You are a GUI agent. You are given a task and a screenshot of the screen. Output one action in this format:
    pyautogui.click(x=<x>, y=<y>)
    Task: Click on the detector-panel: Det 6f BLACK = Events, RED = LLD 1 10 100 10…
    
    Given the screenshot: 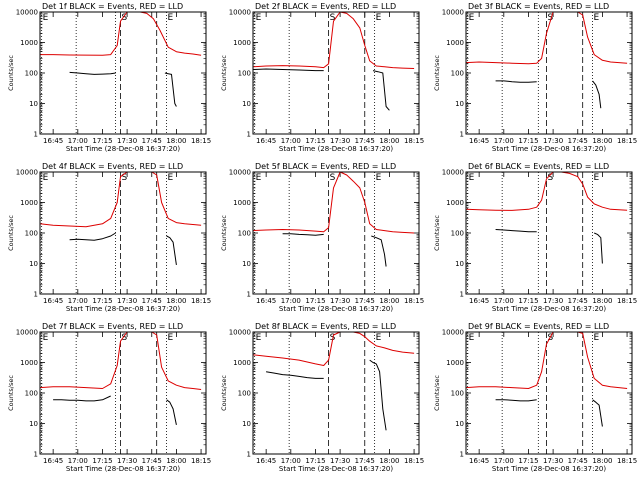 What is the action you would take?
    pyautogui.click(x=535, y=237)
    